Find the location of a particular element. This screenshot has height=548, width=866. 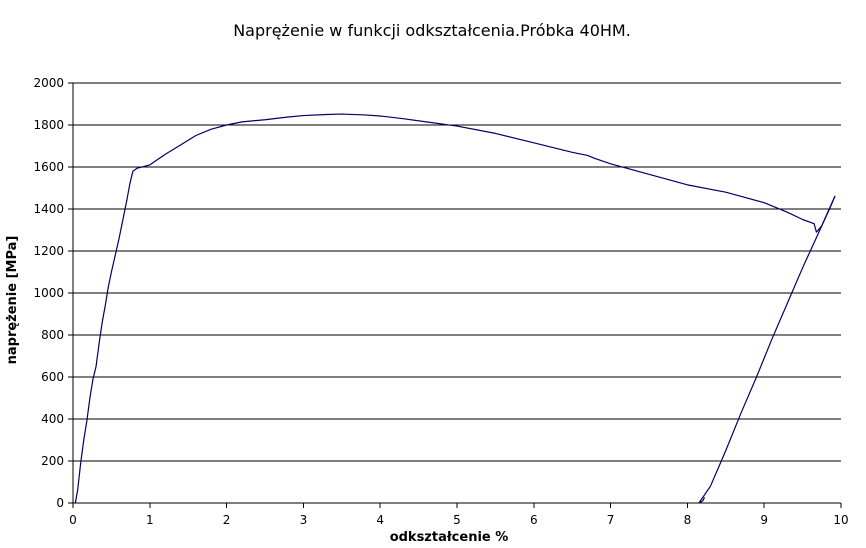

y-axis-title: naprężenie [MPa] is located at coordinates (12, 300).